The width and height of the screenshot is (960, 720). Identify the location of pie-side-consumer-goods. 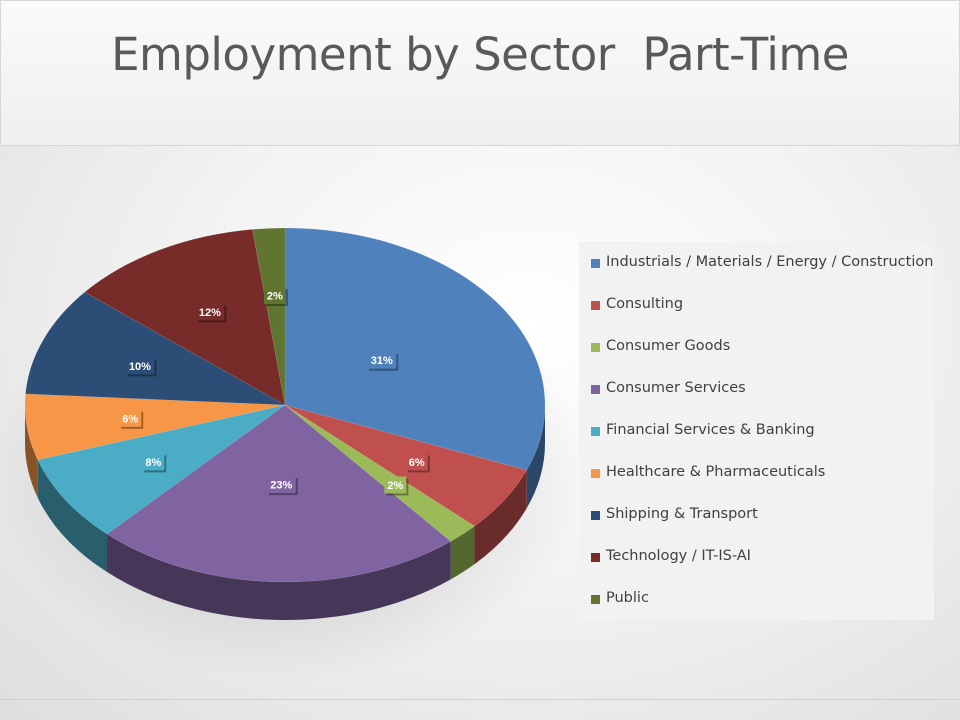
(462, 553).